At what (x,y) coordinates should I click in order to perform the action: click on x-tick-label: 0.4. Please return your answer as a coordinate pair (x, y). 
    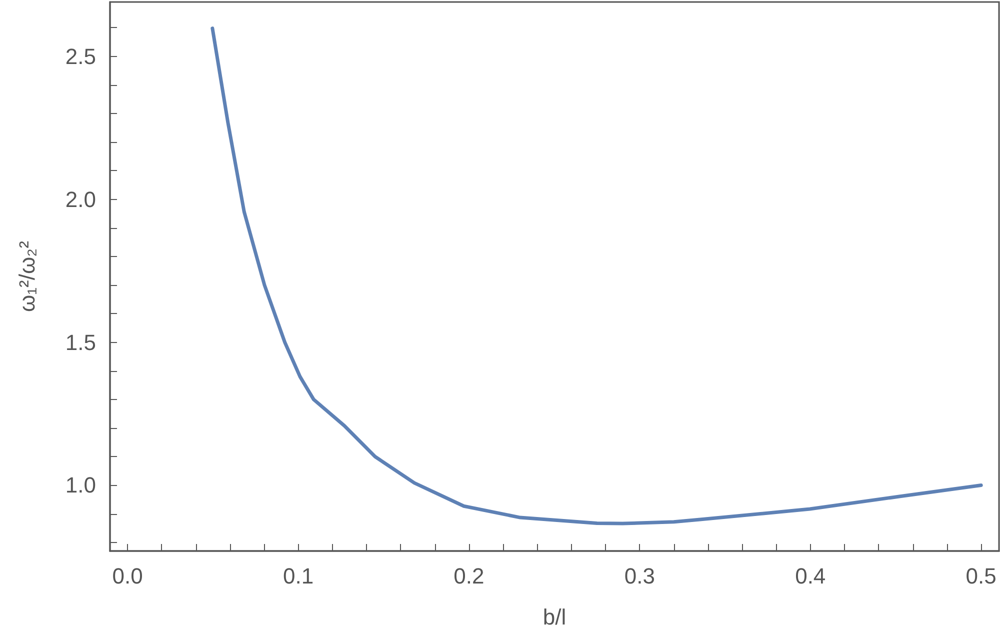
    Looking at the image, I should click on (810, 576).